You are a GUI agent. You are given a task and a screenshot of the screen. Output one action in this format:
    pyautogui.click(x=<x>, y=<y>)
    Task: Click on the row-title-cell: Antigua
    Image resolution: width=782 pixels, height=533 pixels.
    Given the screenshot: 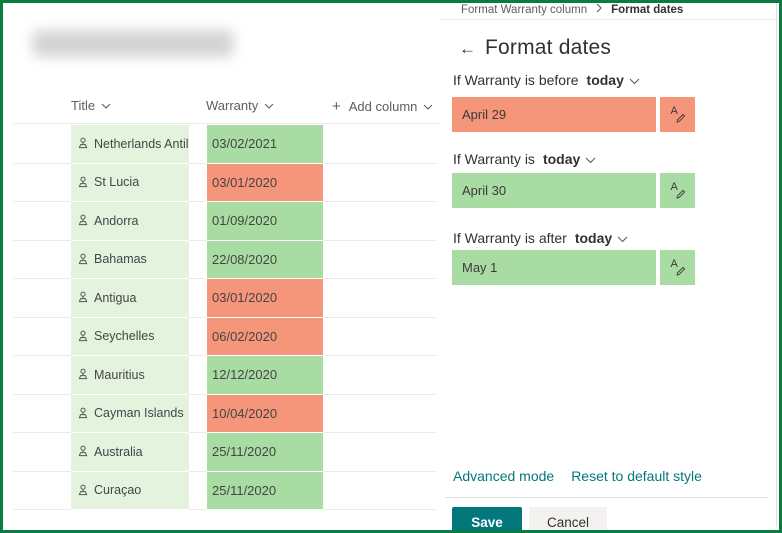 What is the action you would take?
    pyautogui.click(x=130, y=298)
    